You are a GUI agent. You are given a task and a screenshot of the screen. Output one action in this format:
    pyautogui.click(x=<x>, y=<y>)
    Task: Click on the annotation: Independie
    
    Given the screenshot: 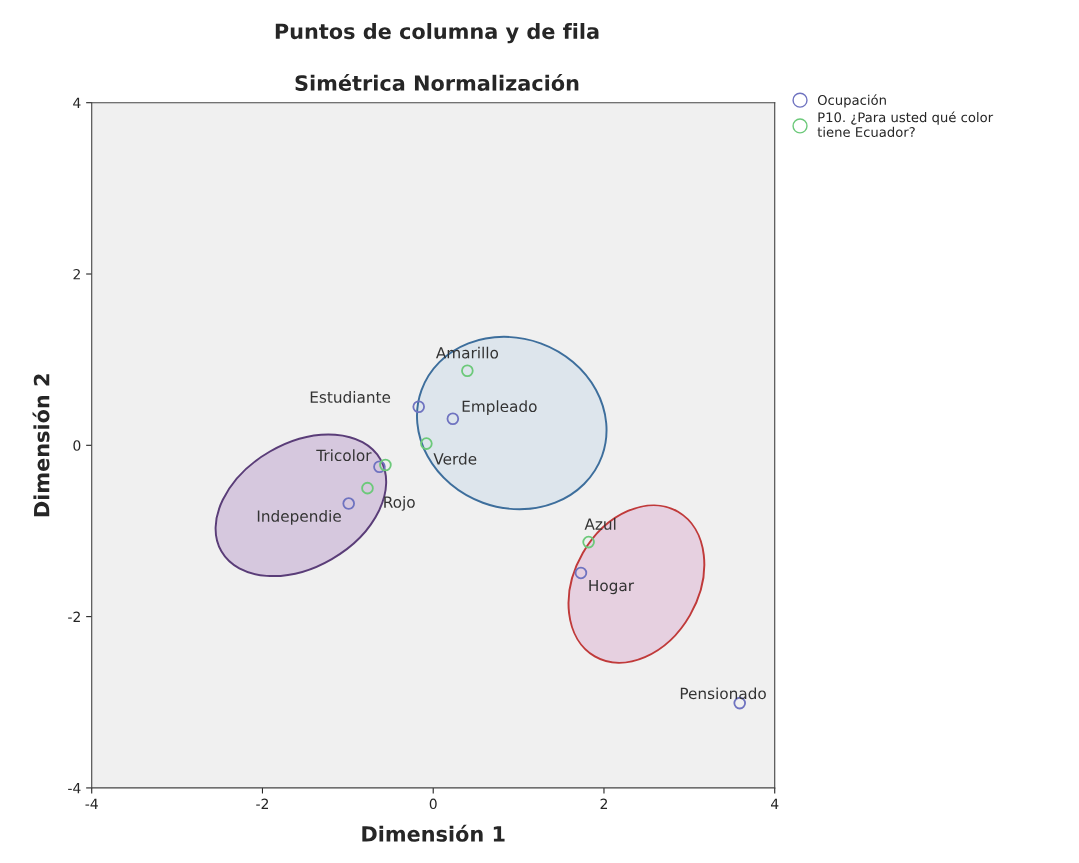 What is the action you would take?
    pyautogui.click(x=299, y=517)
    